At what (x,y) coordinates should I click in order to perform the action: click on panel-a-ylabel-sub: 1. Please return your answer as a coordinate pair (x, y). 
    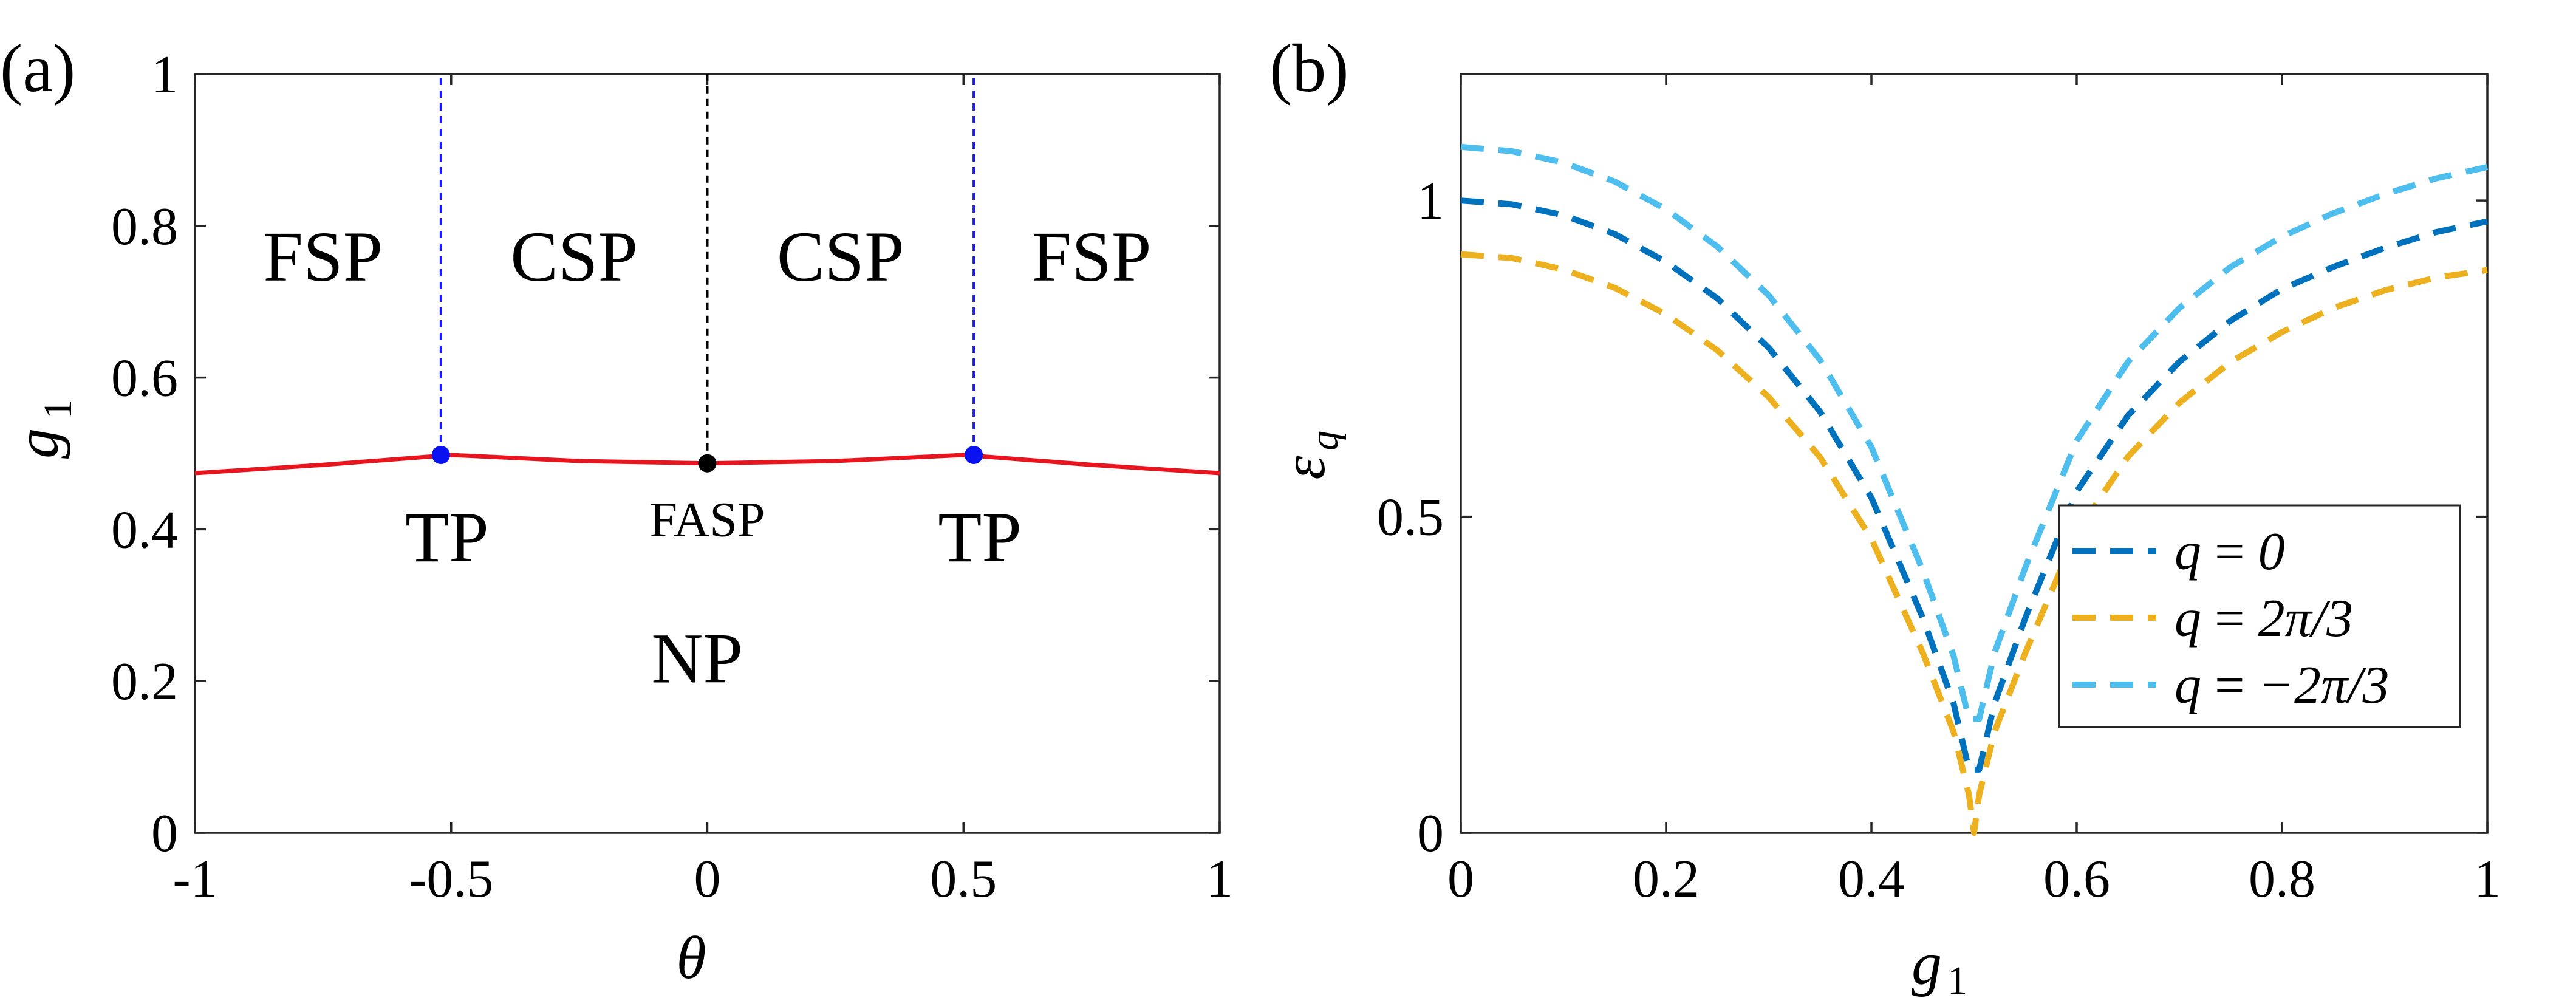
    Looking at the image, I should click on (58, 409).